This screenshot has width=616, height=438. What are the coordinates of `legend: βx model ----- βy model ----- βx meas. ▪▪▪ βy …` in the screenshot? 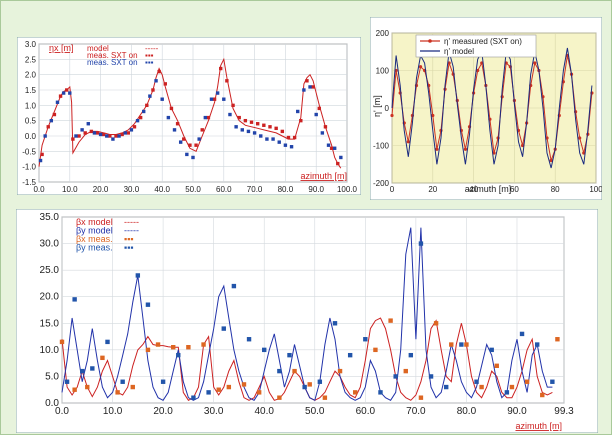 It's located at (107, 235).